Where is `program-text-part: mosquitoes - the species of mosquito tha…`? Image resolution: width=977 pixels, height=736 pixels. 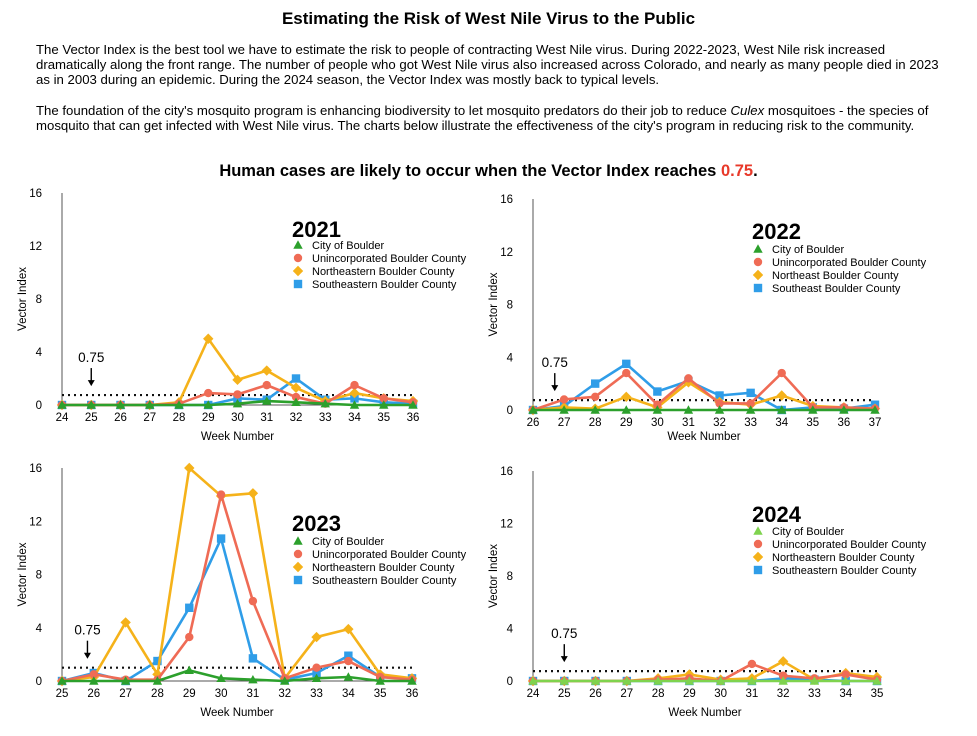
program-text-part: mosquitoes - the species of mosquito tha… is located at coordinates (482, 118).